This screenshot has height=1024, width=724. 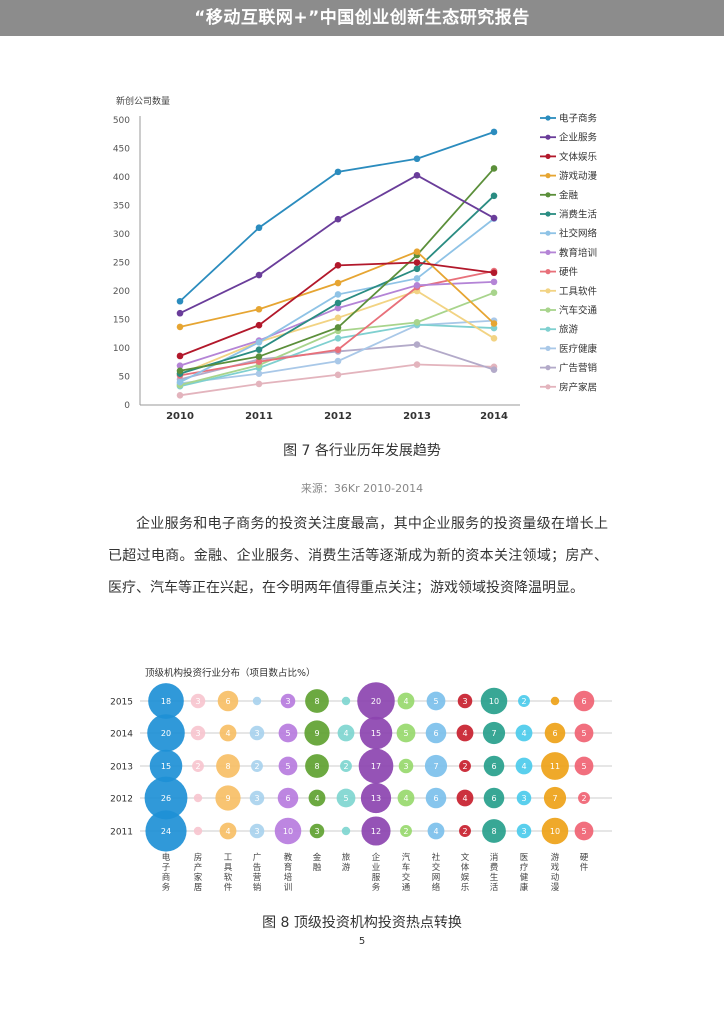 What do you see at coordinates (569, 176) in the screenshot?
I see `legend-item: 游戏动漫` at bounding box center [569, 176].